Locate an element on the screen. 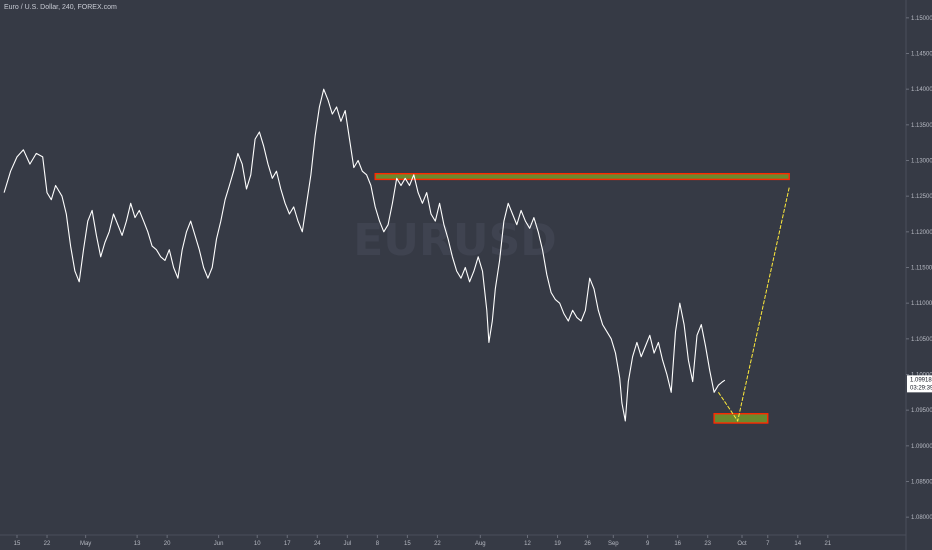  time-tick-label: 10 is located at coordinates (257, 544).